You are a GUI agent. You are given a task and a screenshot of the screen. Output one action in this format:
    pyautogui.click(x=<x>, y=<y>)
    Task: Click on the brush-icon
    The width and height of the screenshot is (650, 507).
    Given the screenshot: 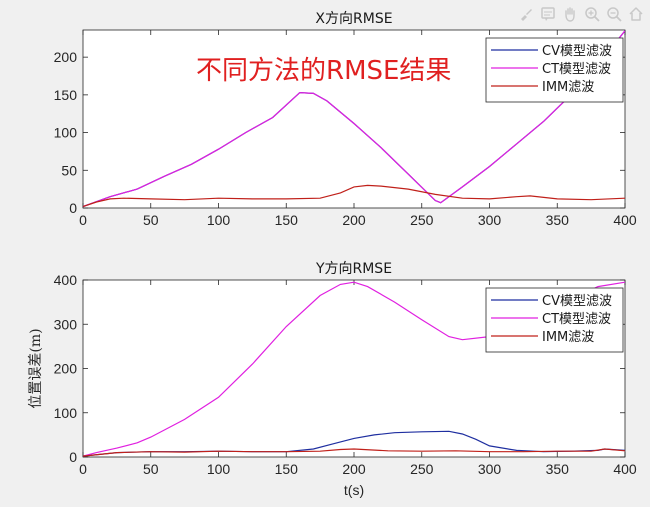 What is the action you would take?
    pyautogui.click(x=526, y=14)
    